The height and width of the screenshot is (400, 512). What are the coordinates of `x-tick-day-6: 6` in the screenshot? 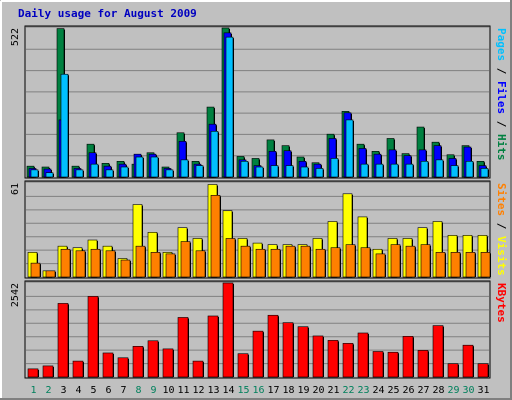 It's located at (108, 390).